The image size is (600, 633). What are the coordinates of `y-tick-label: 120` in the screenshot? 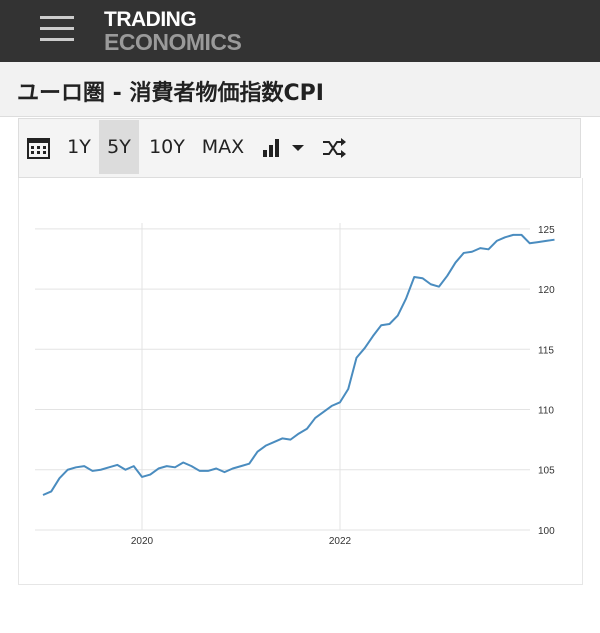 It's located at (546, 290).